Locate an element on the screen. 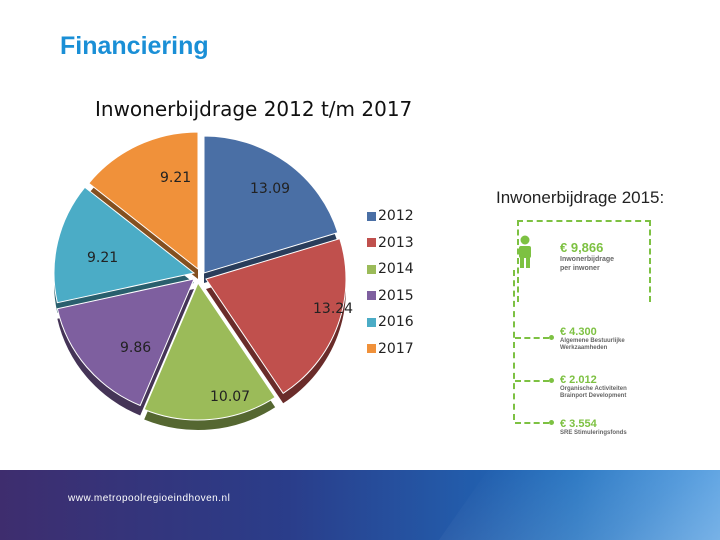 The width and height of the screenshot is (720, 540). infographic-frame-line is located at coordinates (584, 261).